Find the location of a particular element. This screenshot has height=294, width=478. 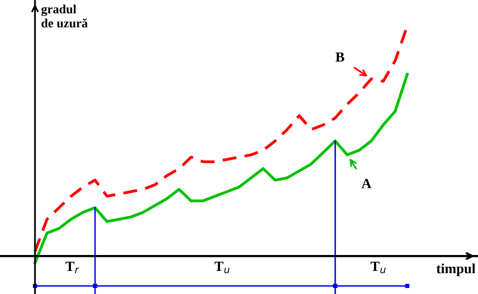

annotation: T$_{r}$ is located at coordinates (72, 268).